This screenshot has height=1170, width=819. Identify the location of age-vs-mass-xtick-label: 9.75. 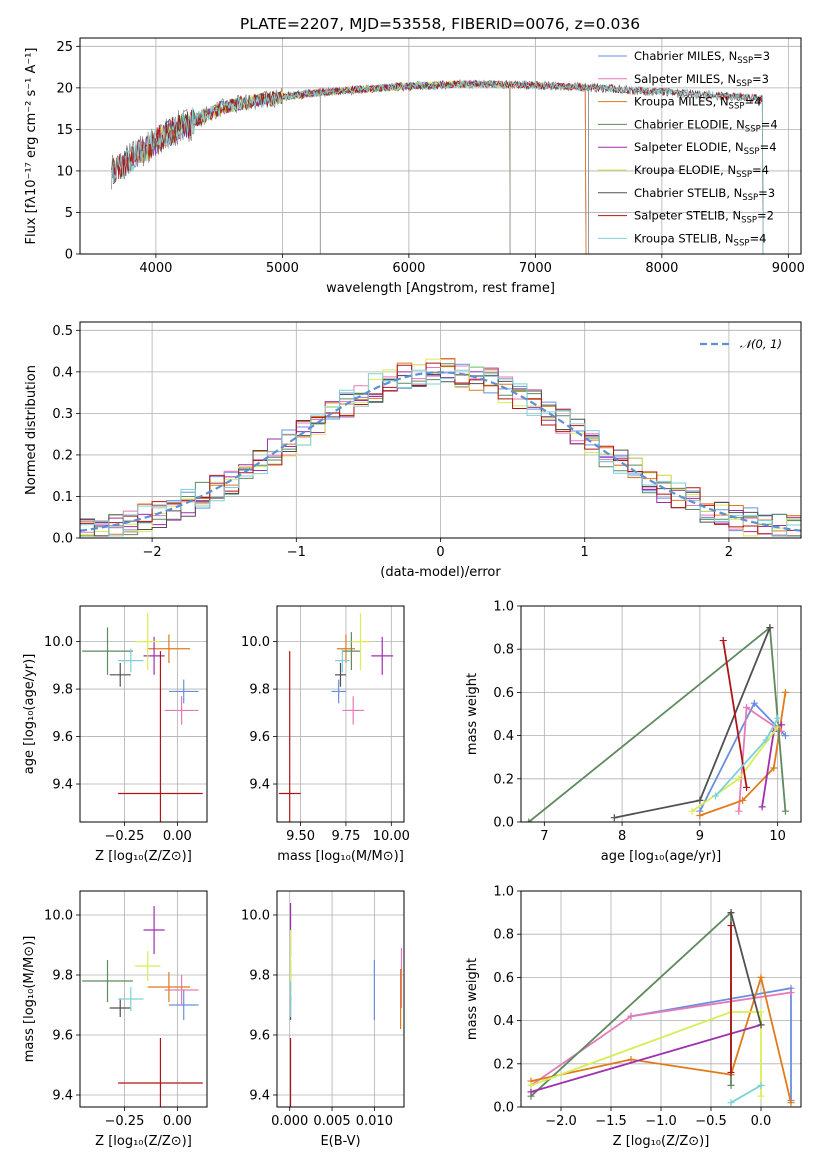
(345, 836).